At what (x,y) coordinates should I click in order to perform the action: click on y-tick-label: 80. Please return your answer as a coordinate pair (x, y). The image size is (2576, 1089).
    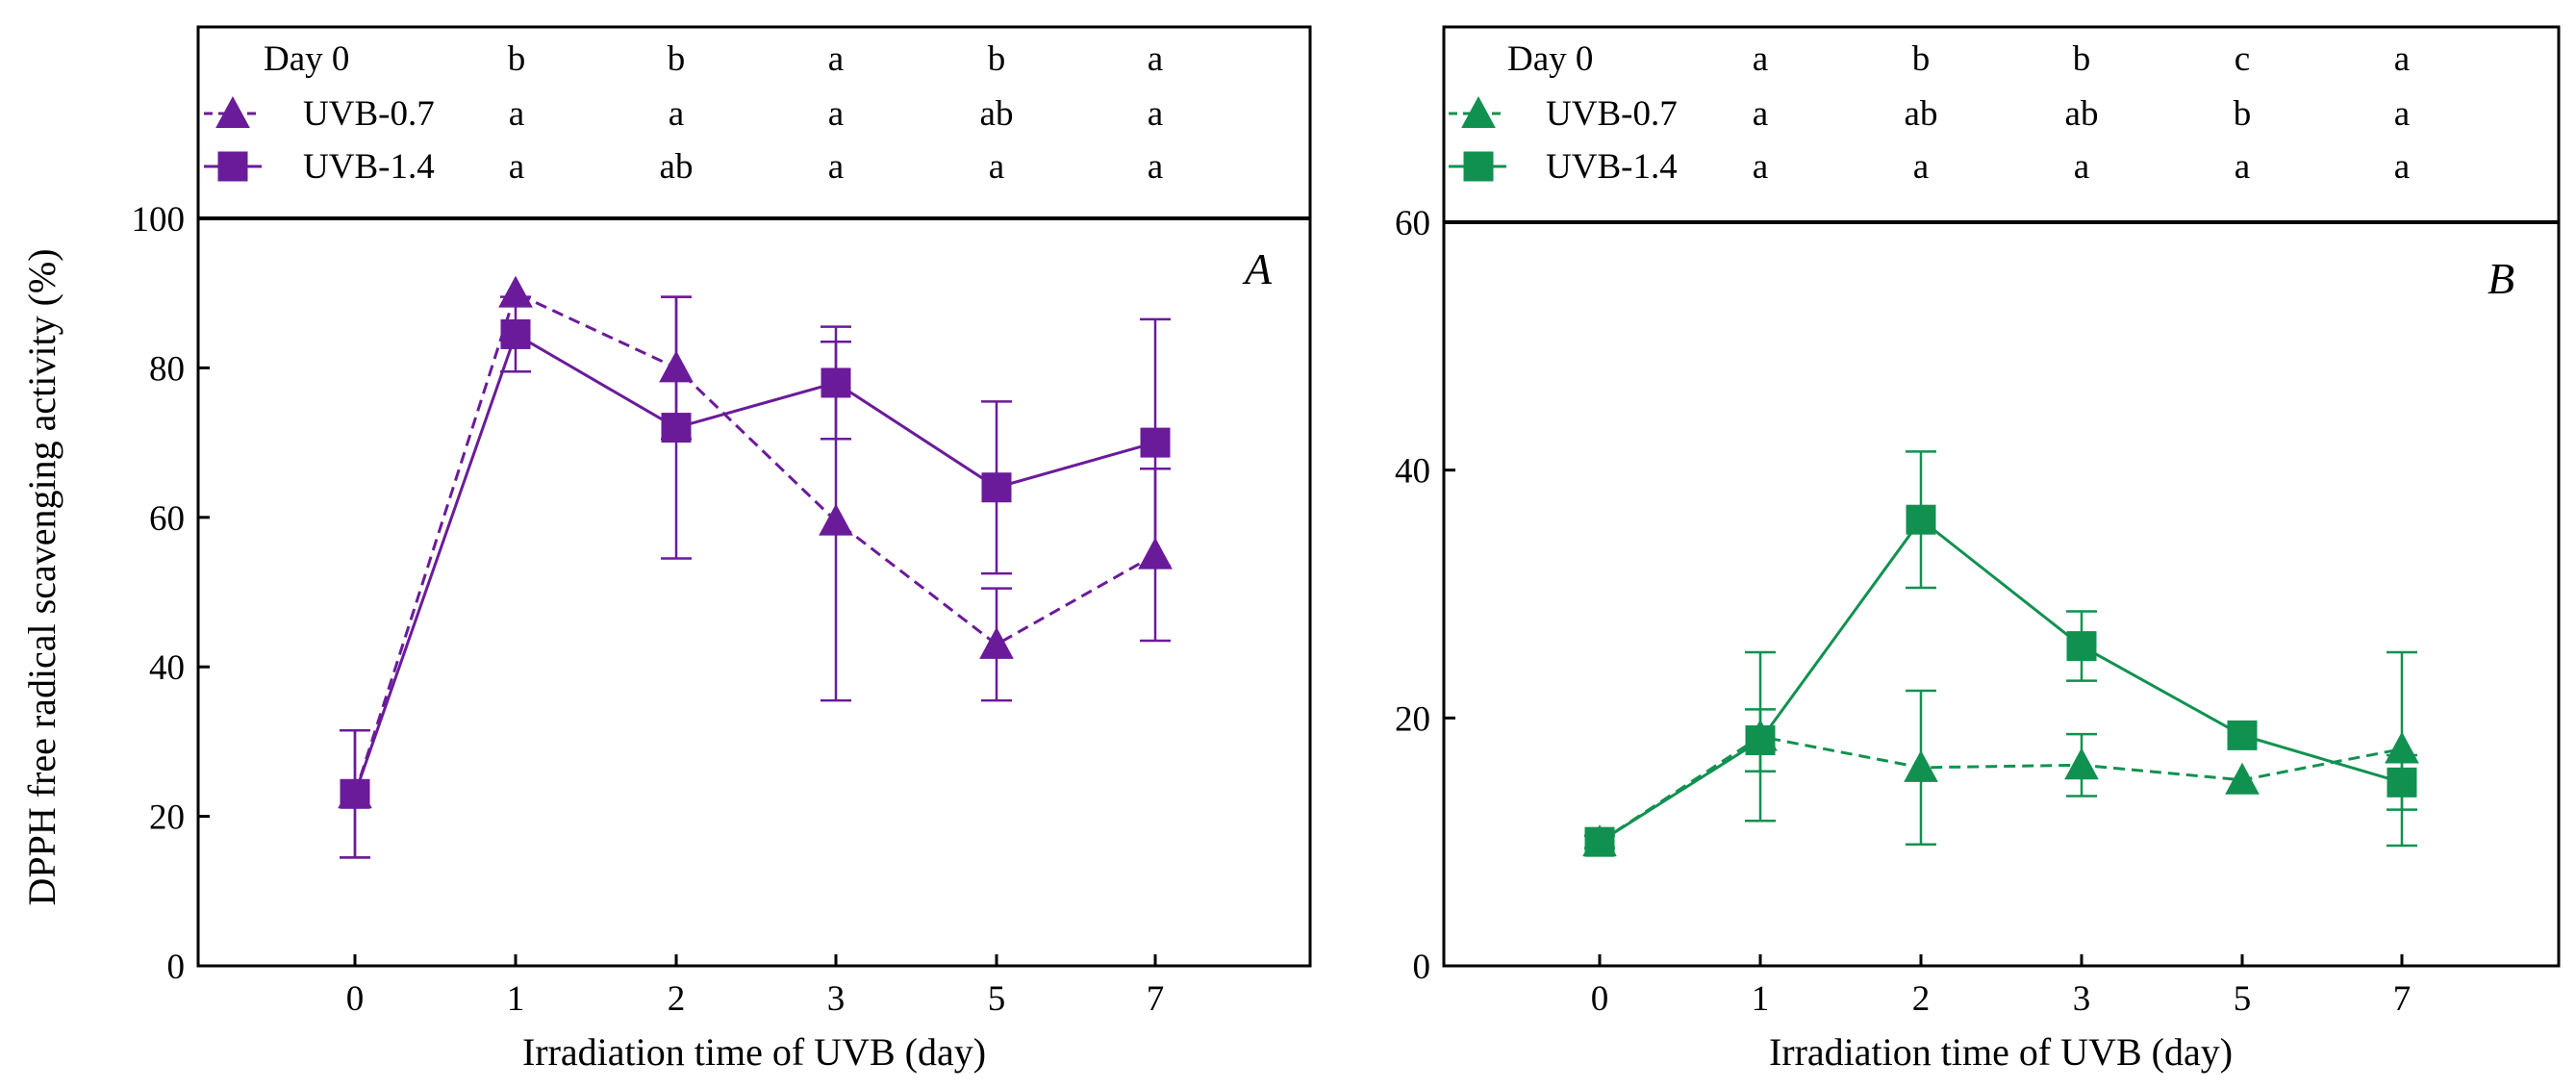
    Looking at the image, I should click on (167, 369).